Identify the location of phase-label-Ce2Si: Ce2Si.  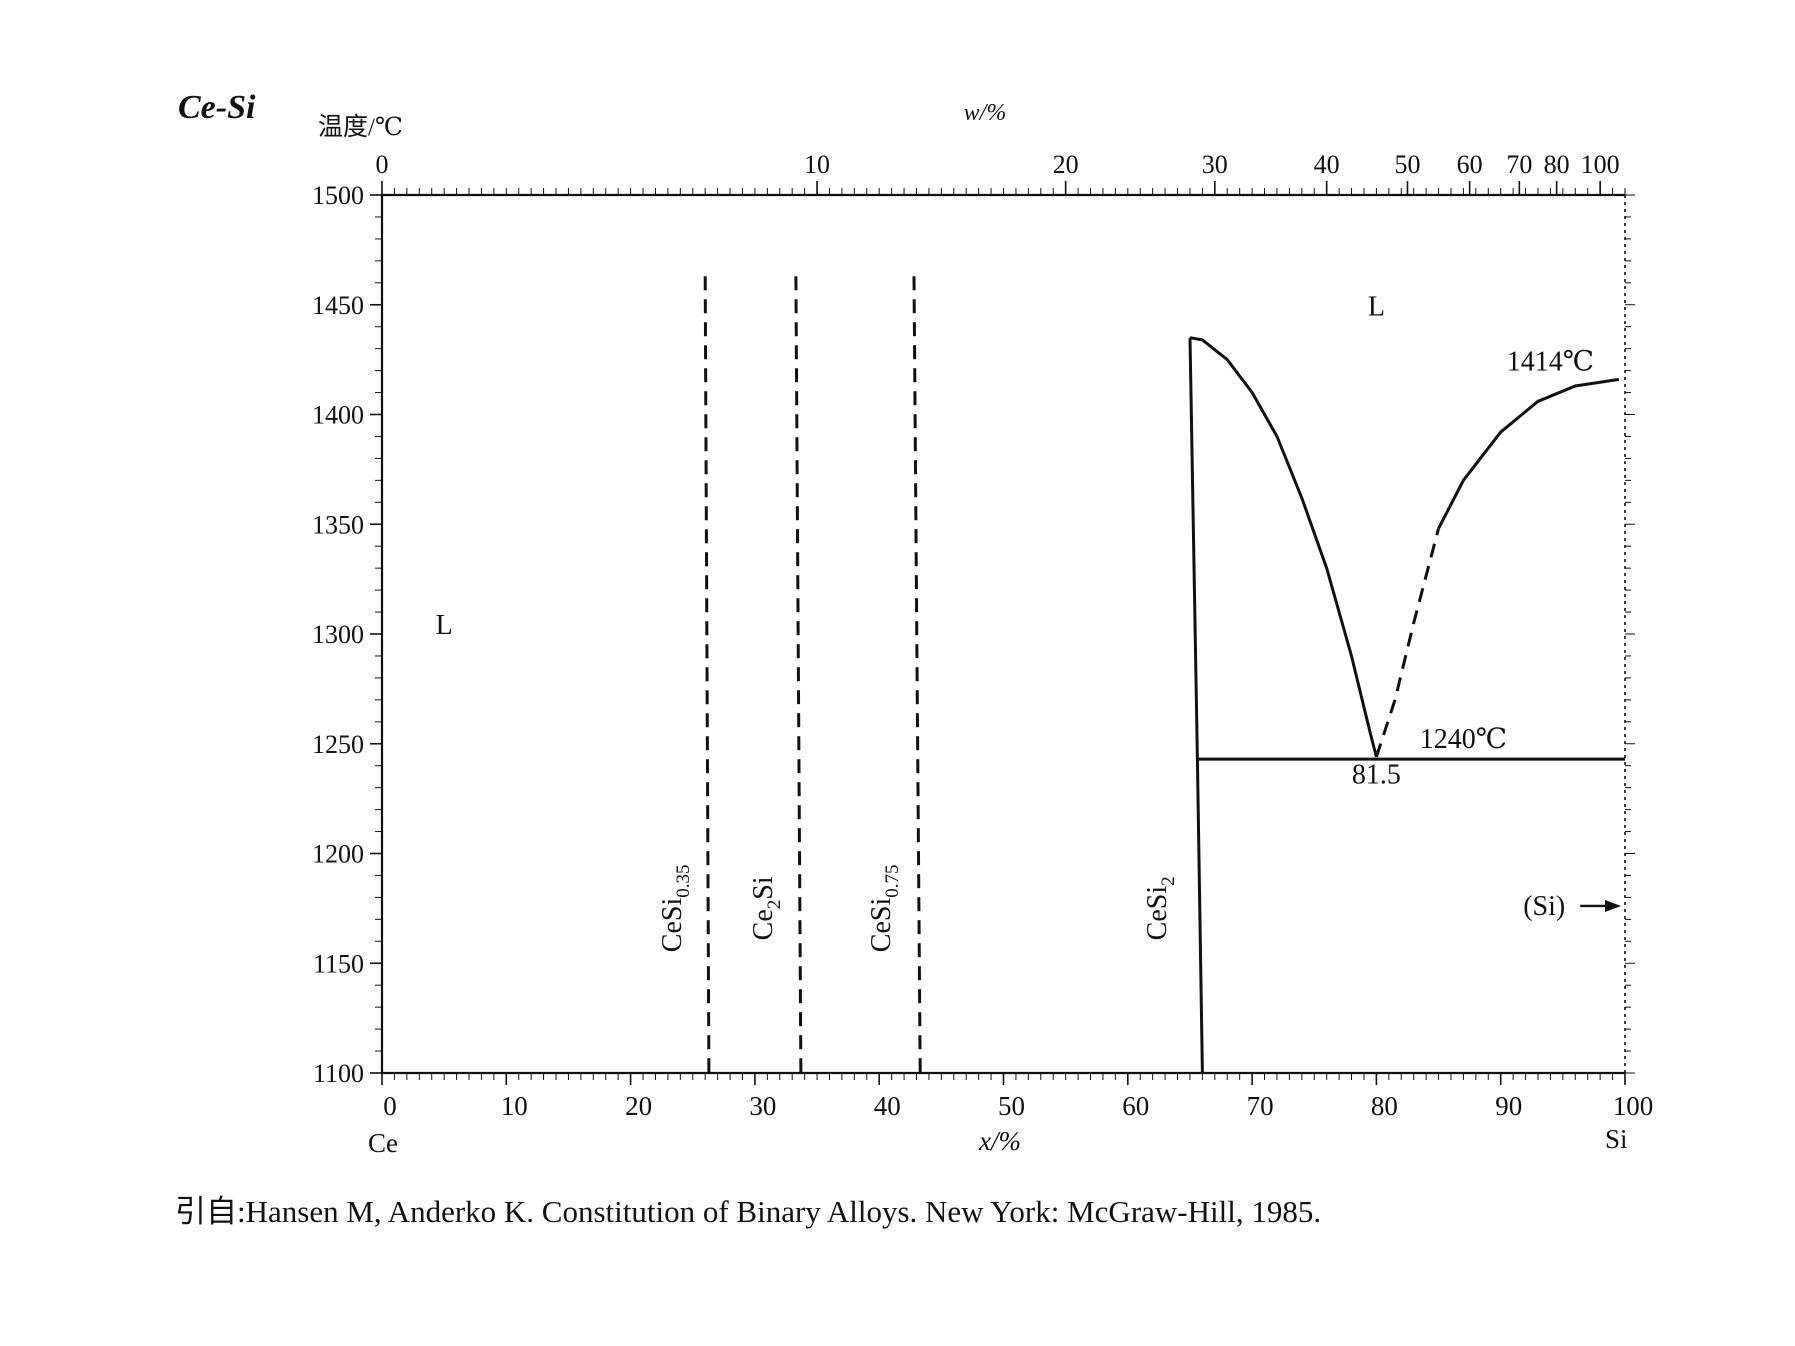
(766, 908).